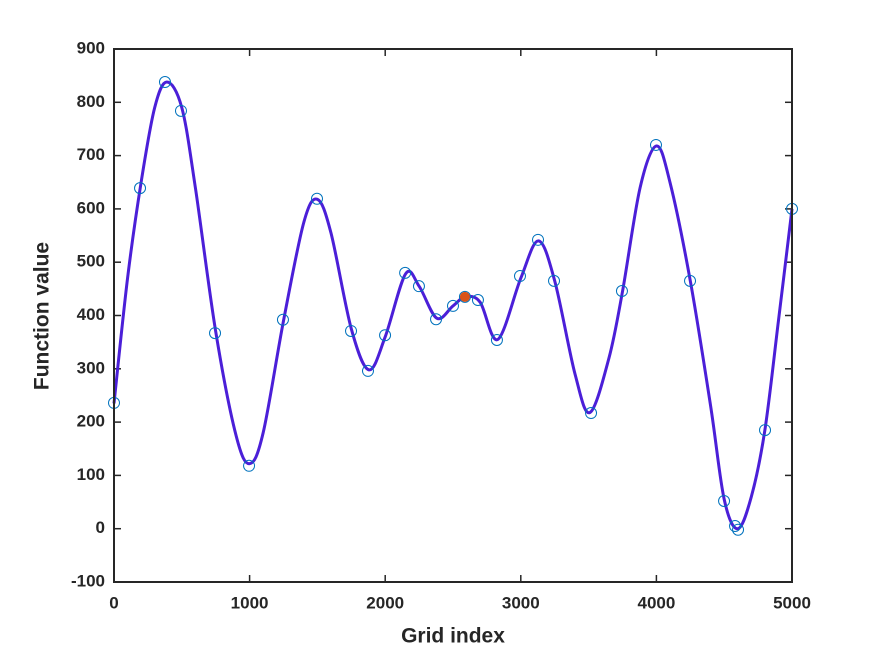 Image resolution: width=875 pixels, height=656 pixels. Describe the element at coordinates (250, 602) in the screenshot. I see `x-tick-label: 1000` at that location.